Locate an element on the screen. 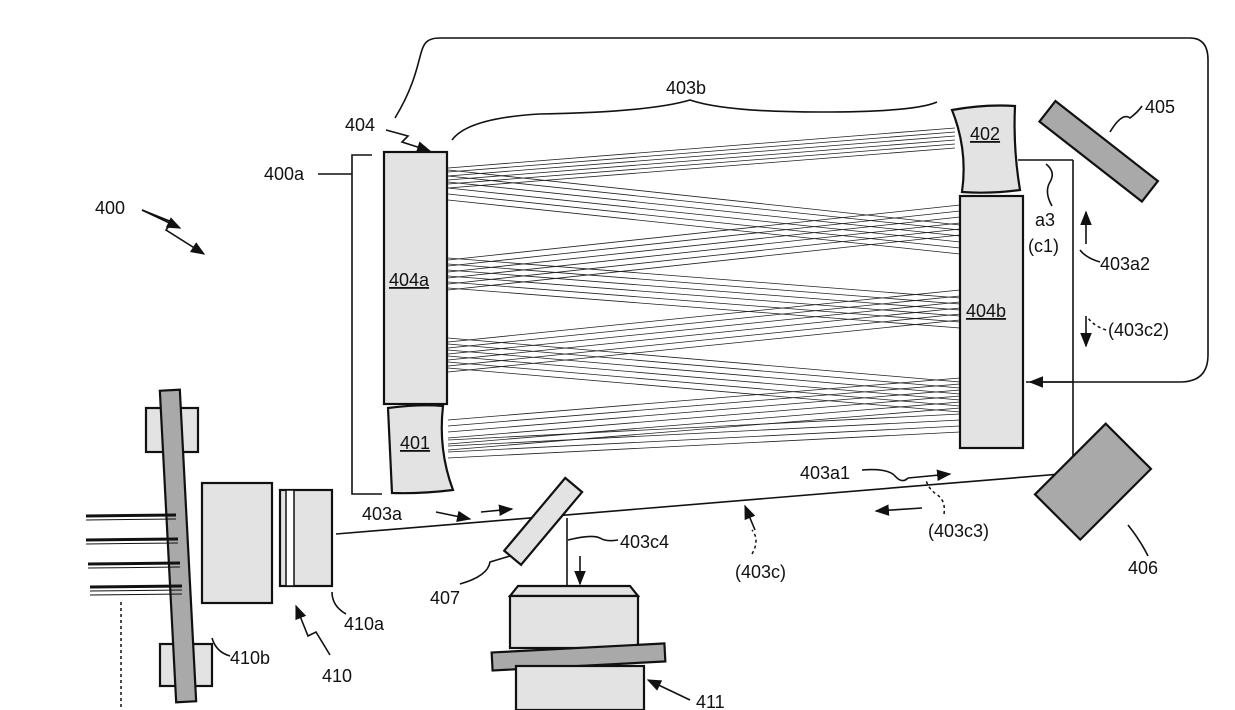 This screenshot has height=710, width=1235. label-410a: 410a is located at coordinates (364, 624).